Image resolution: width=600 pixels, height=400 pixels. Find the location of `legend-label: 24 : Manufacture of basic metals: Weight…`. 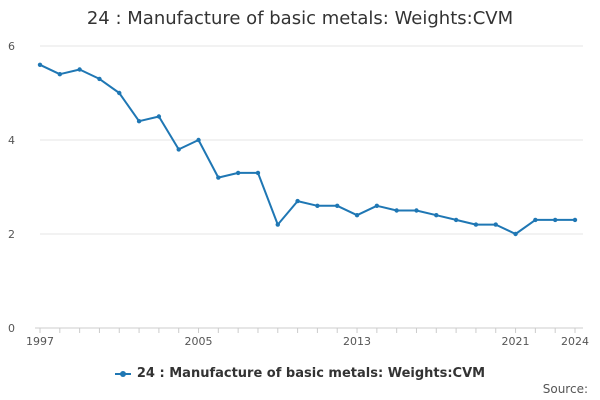

legend-label: 24 : Manufacture of basic metals: Weight… is located at coordinates (311, 373).